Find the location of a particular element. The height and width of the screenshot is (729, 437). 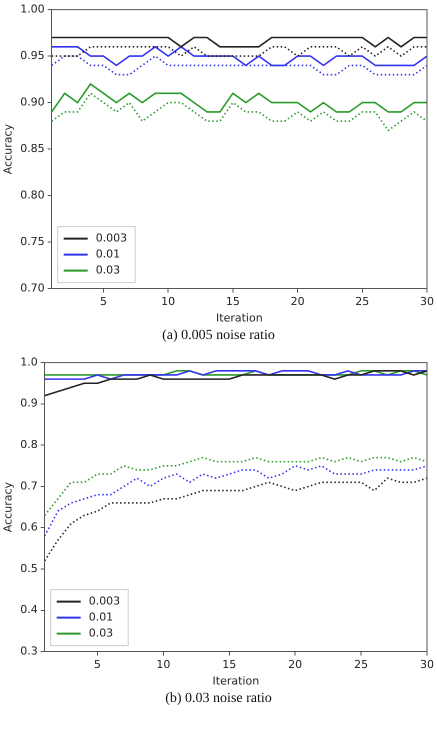

text: (b) 0.03 noise ratio is located at coordinates (218, 699).